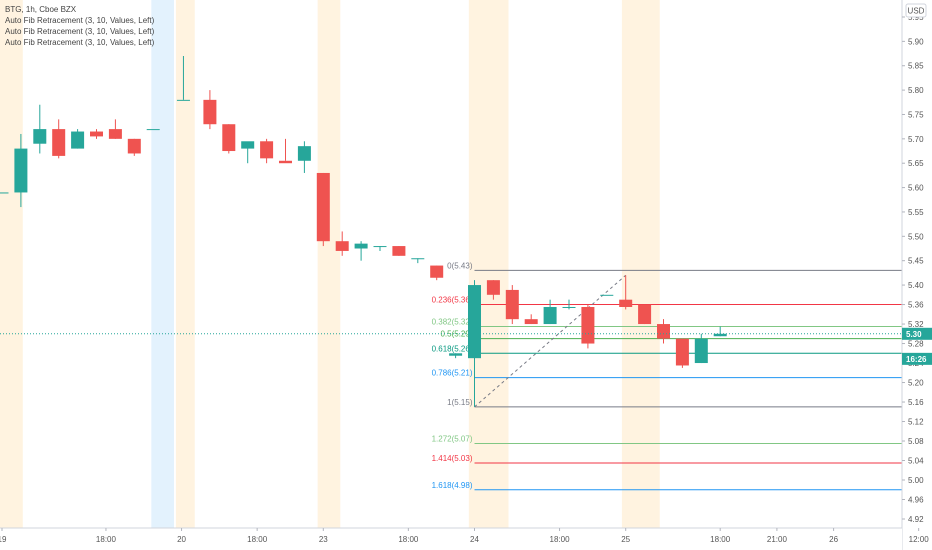 Image resolution: width=932 pixels, height=550 pixels. I want to click on time-tick-label: 12:00, so click(919, 539).